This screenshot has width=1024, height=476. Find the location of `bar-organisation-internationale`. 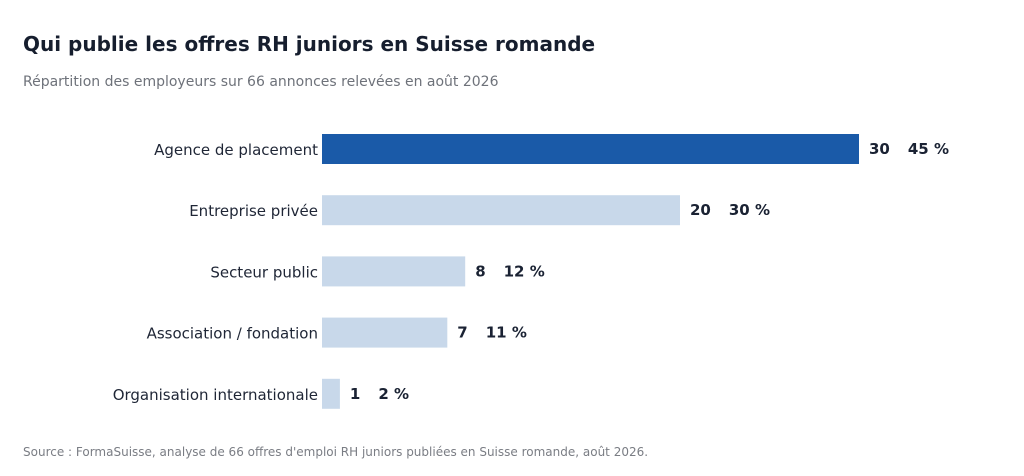

bar-organisation-internationale is located at coordinates (331, 393).